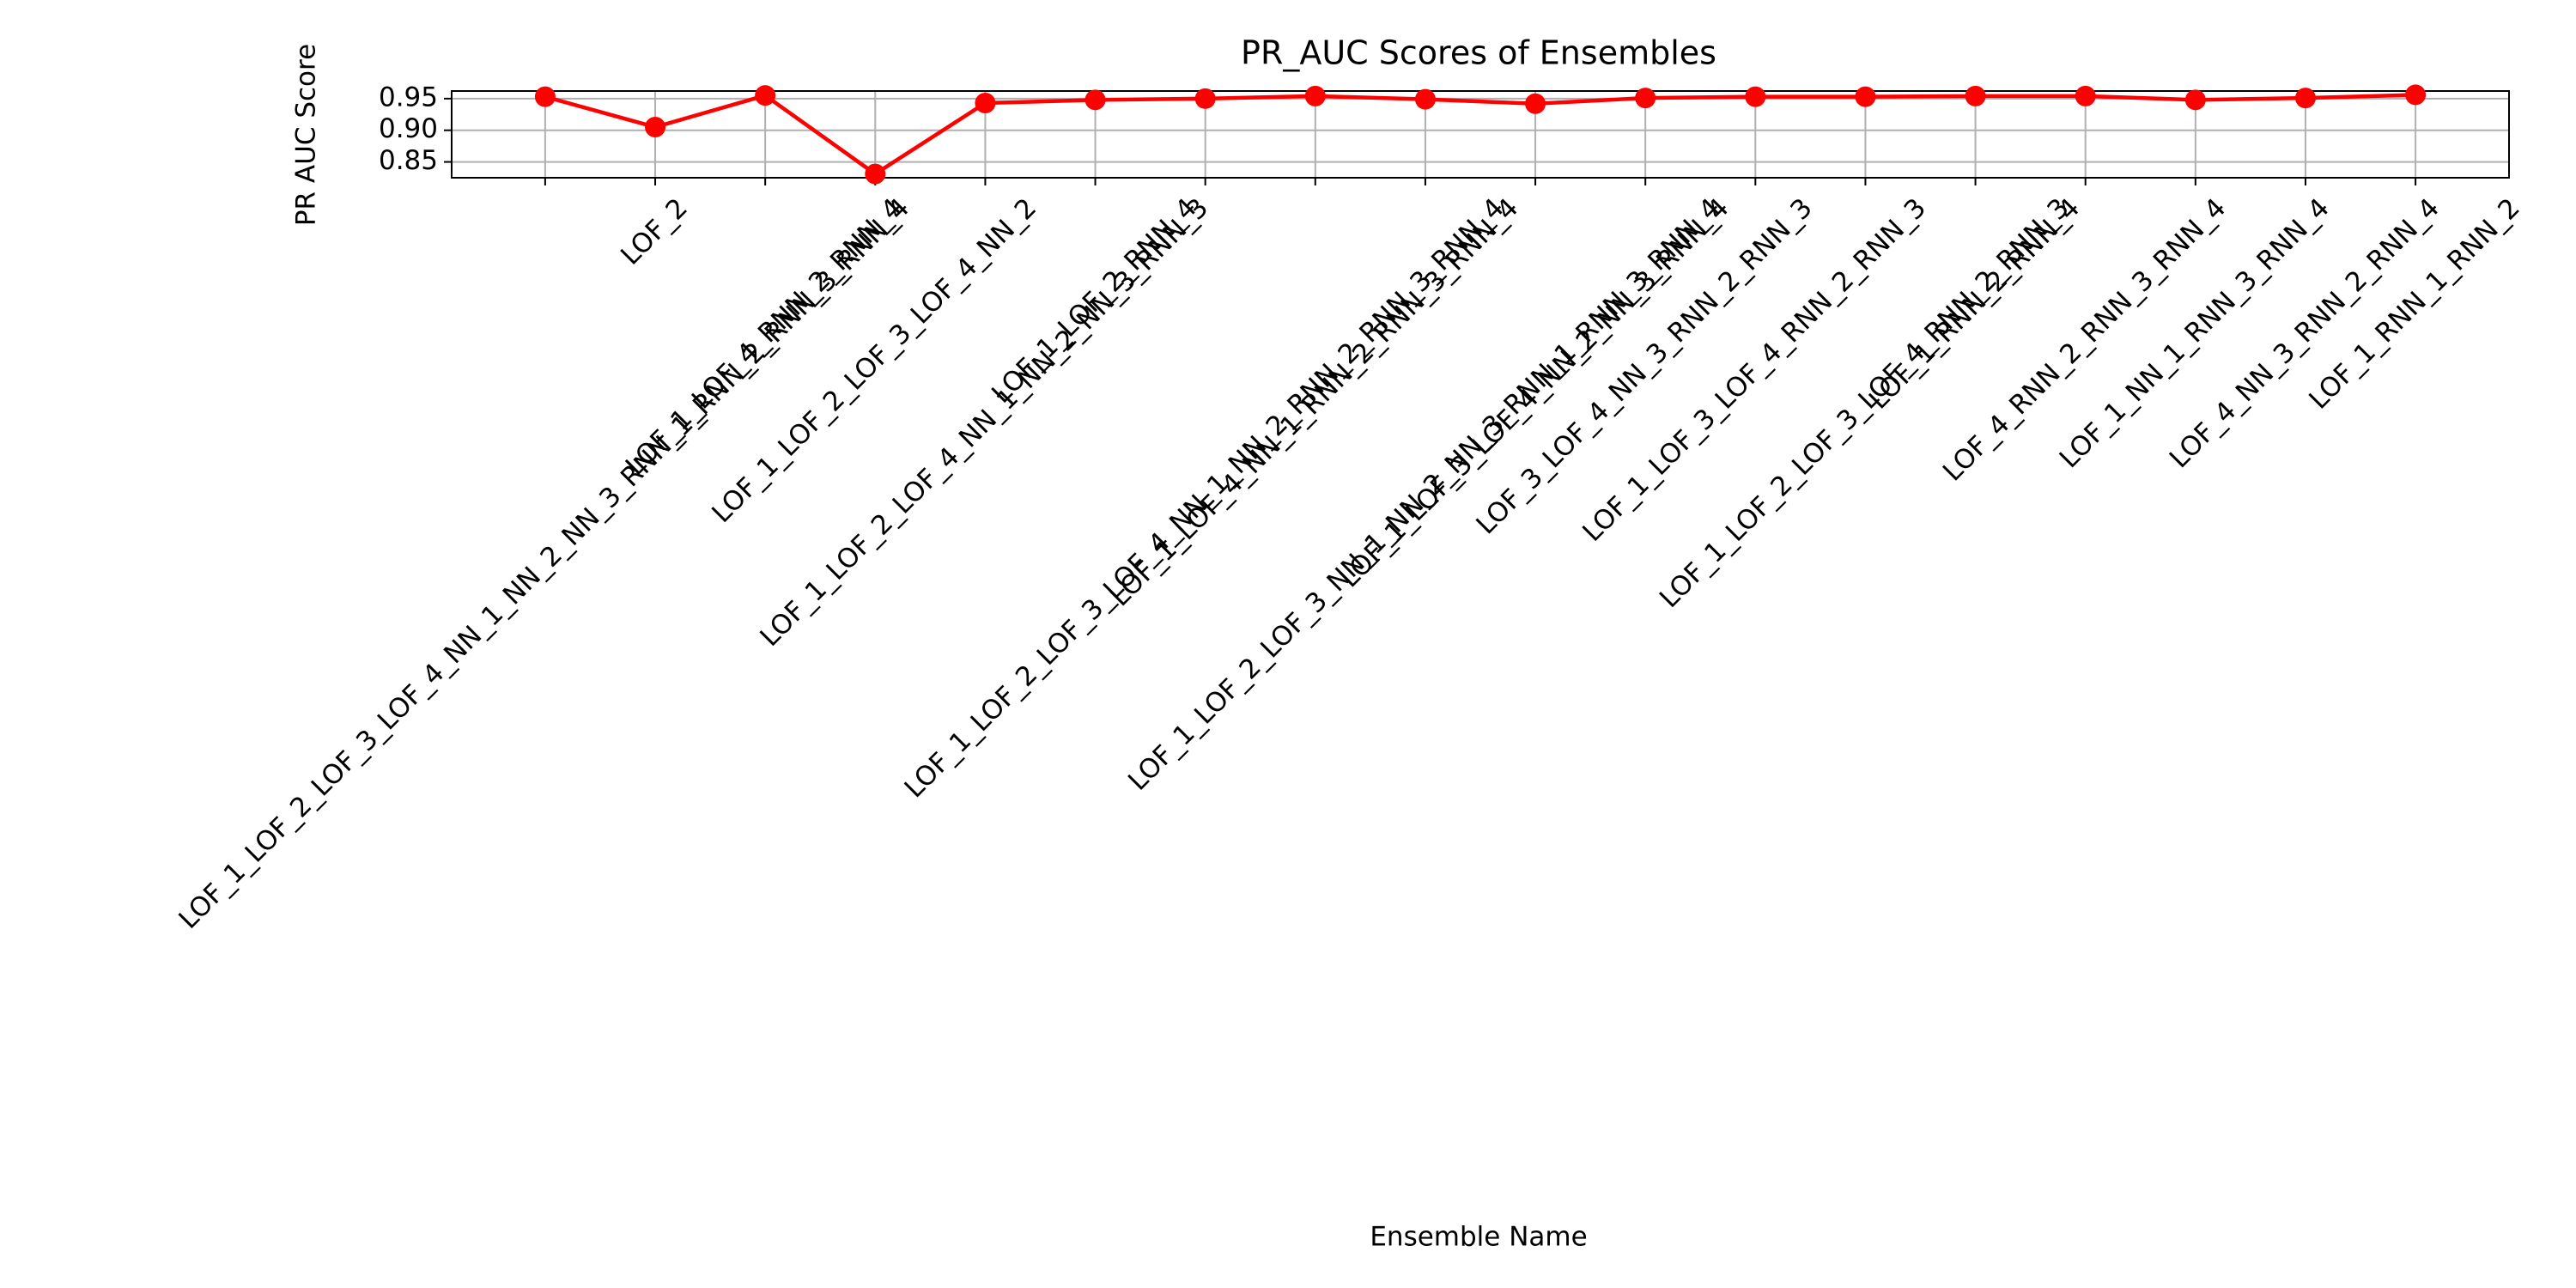 The width and height of the screenshot is (2576, 1288). Describe the element at coordinates (1478, 53) in the screenshot. I see `chart-title: PR_AUC Scores of Ensembles` at that location.